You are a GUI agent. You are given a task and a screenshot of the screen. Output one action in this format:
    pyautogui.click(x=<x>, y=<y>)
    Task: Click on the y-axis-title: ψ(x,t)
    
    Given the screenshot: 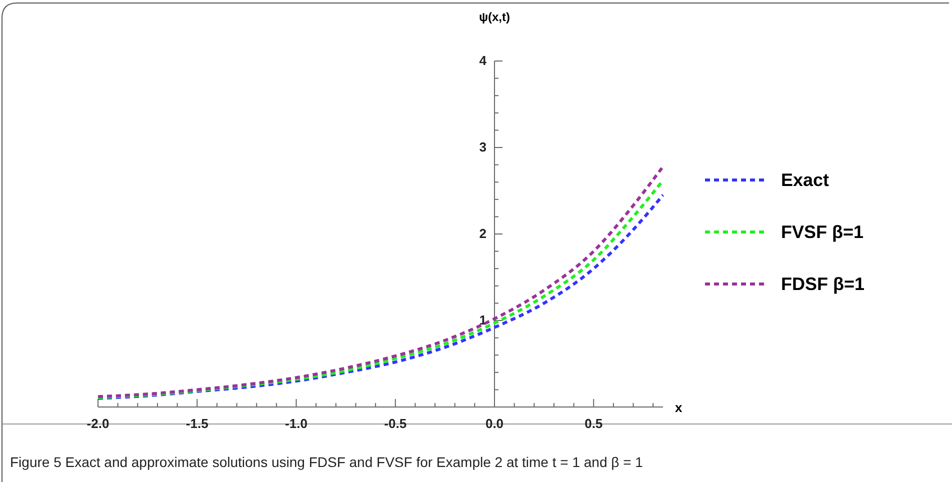 What is the action you would take?
    pyautogui.click(x=494, y=17)
    